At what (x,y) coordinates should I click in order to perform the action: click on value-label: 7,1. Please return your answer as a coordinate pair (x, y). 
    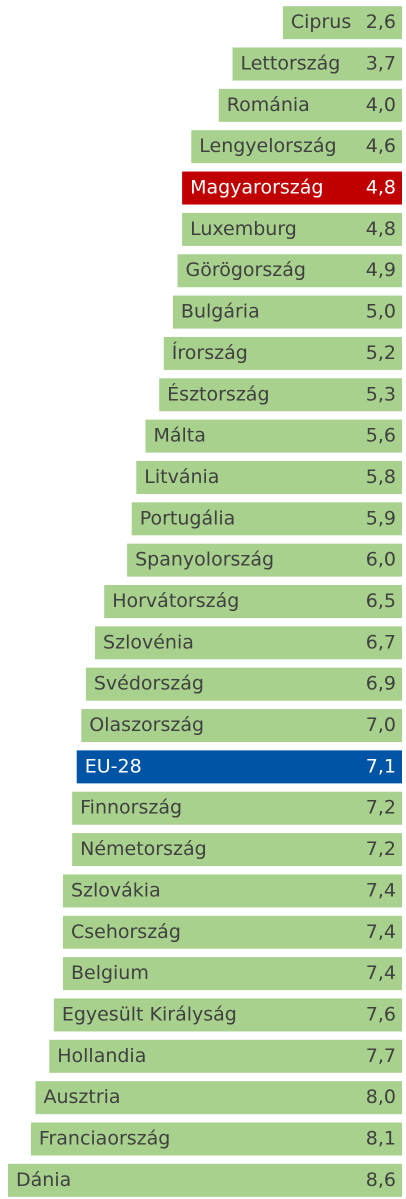
    Looking at the image, I should click on (381, 766).